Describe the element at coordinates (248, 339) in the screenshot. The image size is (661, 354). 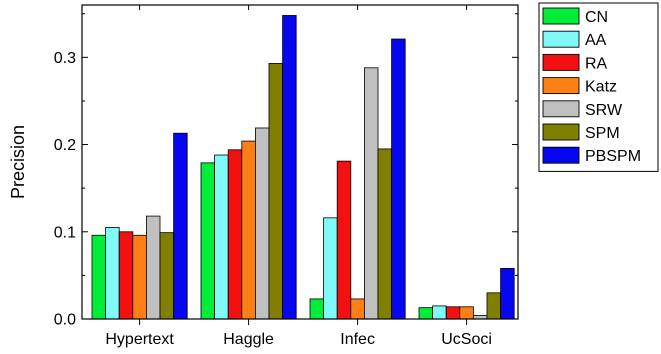
I see `x-tick-label-haggle: Haggle` at that location.